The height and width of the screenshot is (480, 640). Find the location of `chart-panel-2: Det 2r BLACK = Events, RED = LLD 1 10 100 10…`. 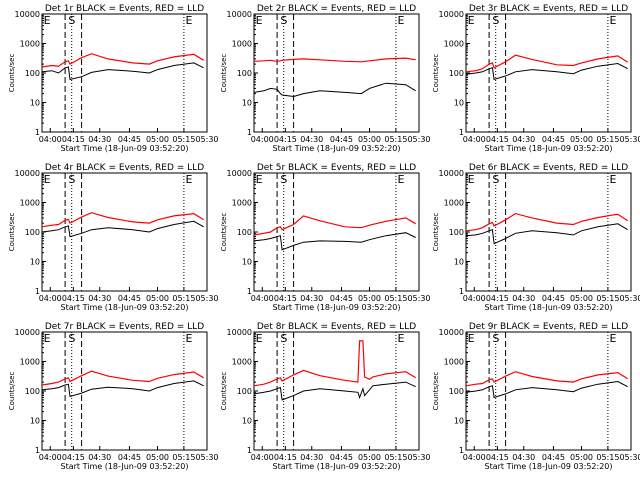

chart-panel-2: Det 2r BLACK = Events, RED = LLD 1 10 100 10… is located at coordinates (325, 78).